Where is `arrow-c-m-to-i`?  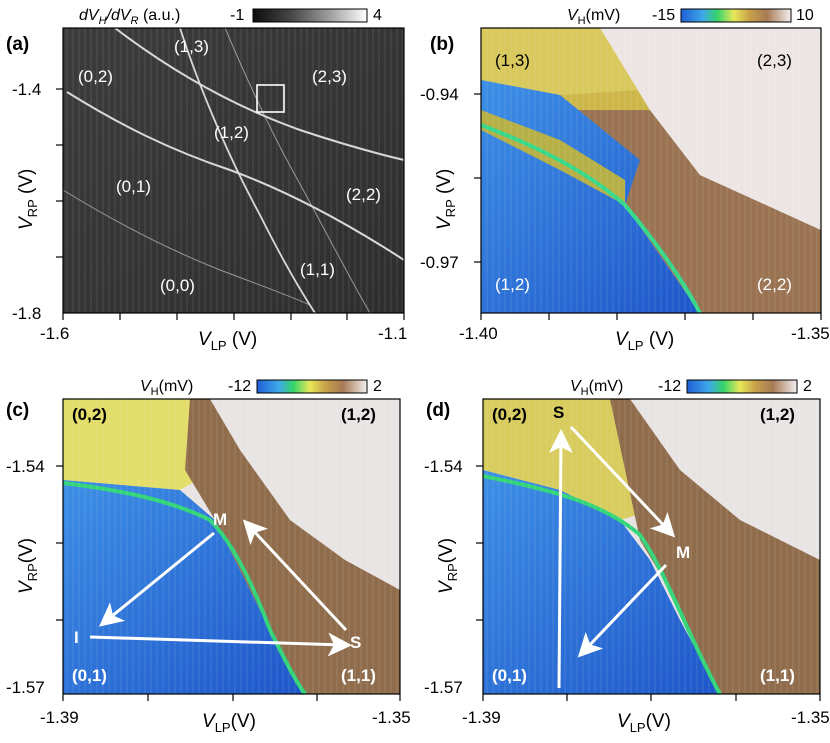 arrow-c-m-to-i is located at coordinates (157, 579).